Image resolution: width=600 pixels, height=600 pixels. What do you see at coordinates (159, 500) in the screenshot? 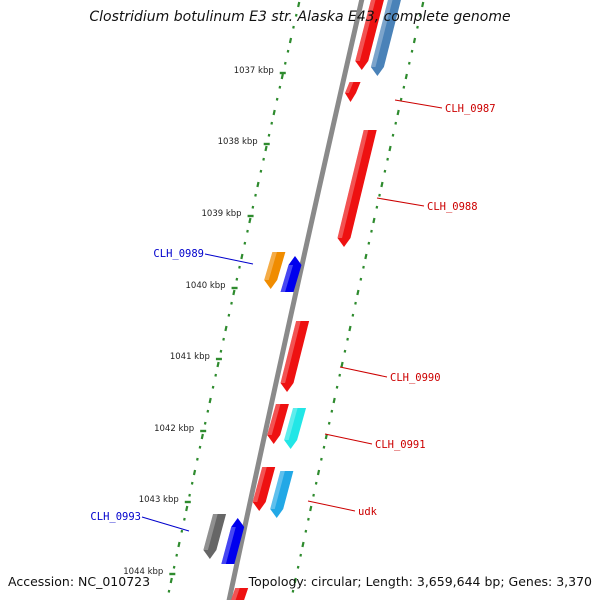
I see `ruler-tick-label: 1043 kbp` at bounding box center [159, 500].